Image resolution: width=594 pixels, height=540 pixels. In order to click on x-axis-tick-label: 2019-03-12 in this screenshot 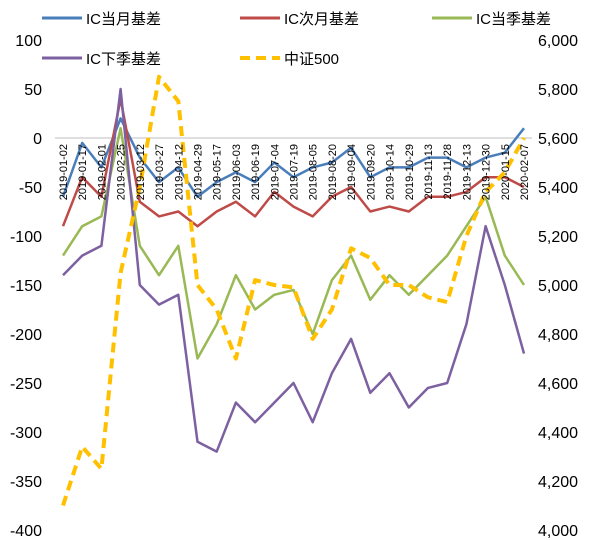, I will do `click(141, 172)`.